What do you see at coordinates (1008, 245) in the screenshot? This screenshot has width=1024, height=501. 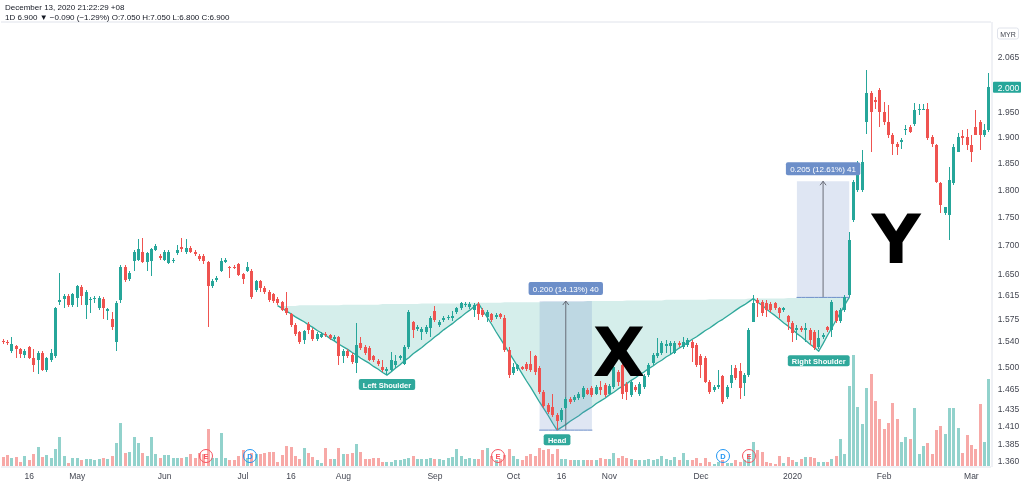 I see `y-tick-label: 1.700` at bounding box center [1008, 245].